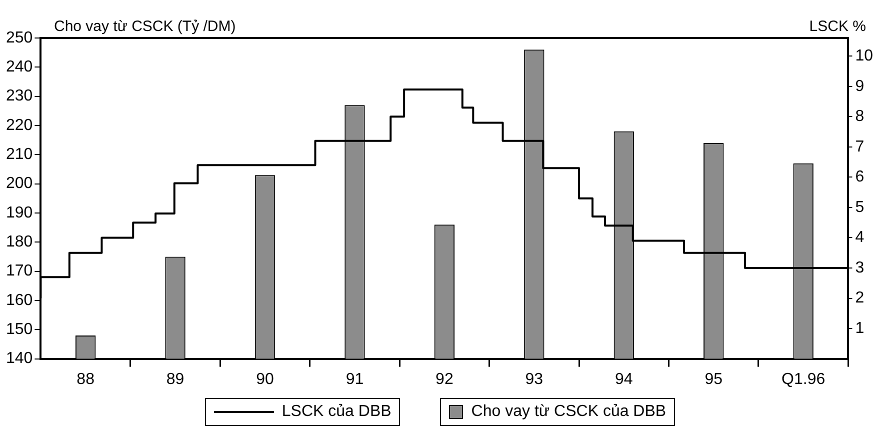 Image resolution: width=880 pixels, height=439 pixels. Describe the element at coordinates (859, 207) in the screenshot. I see `y2-tick-label: 5` at that location.